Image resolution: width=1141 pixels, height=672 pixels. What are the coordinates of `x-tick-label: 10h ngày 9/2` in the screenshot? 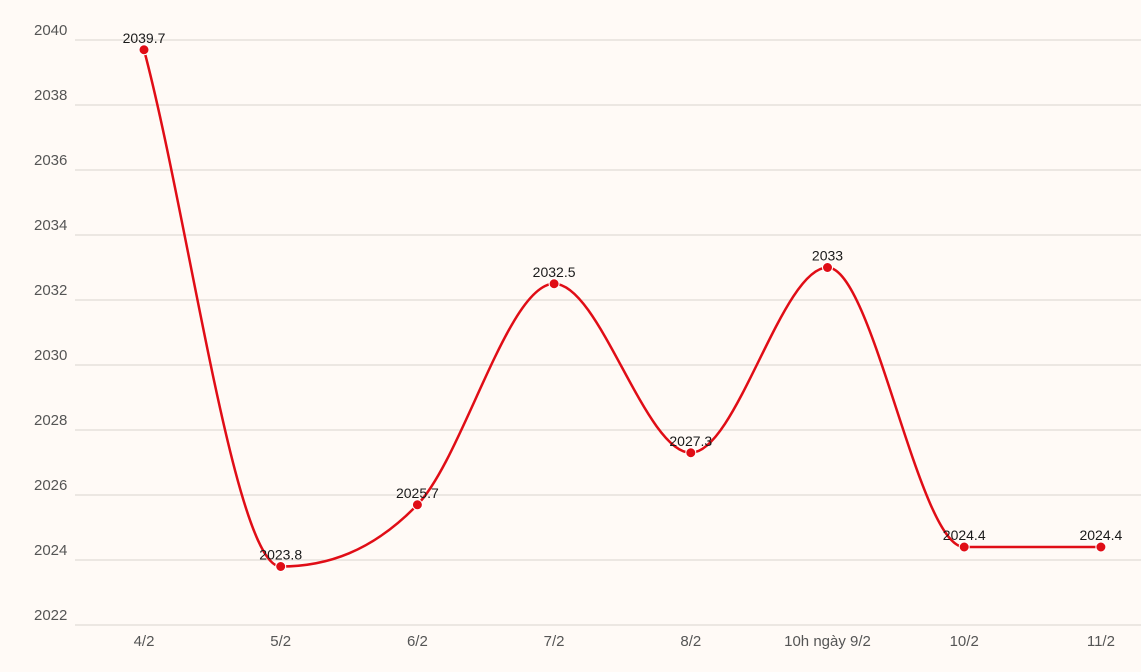 It's located at (827, 641).